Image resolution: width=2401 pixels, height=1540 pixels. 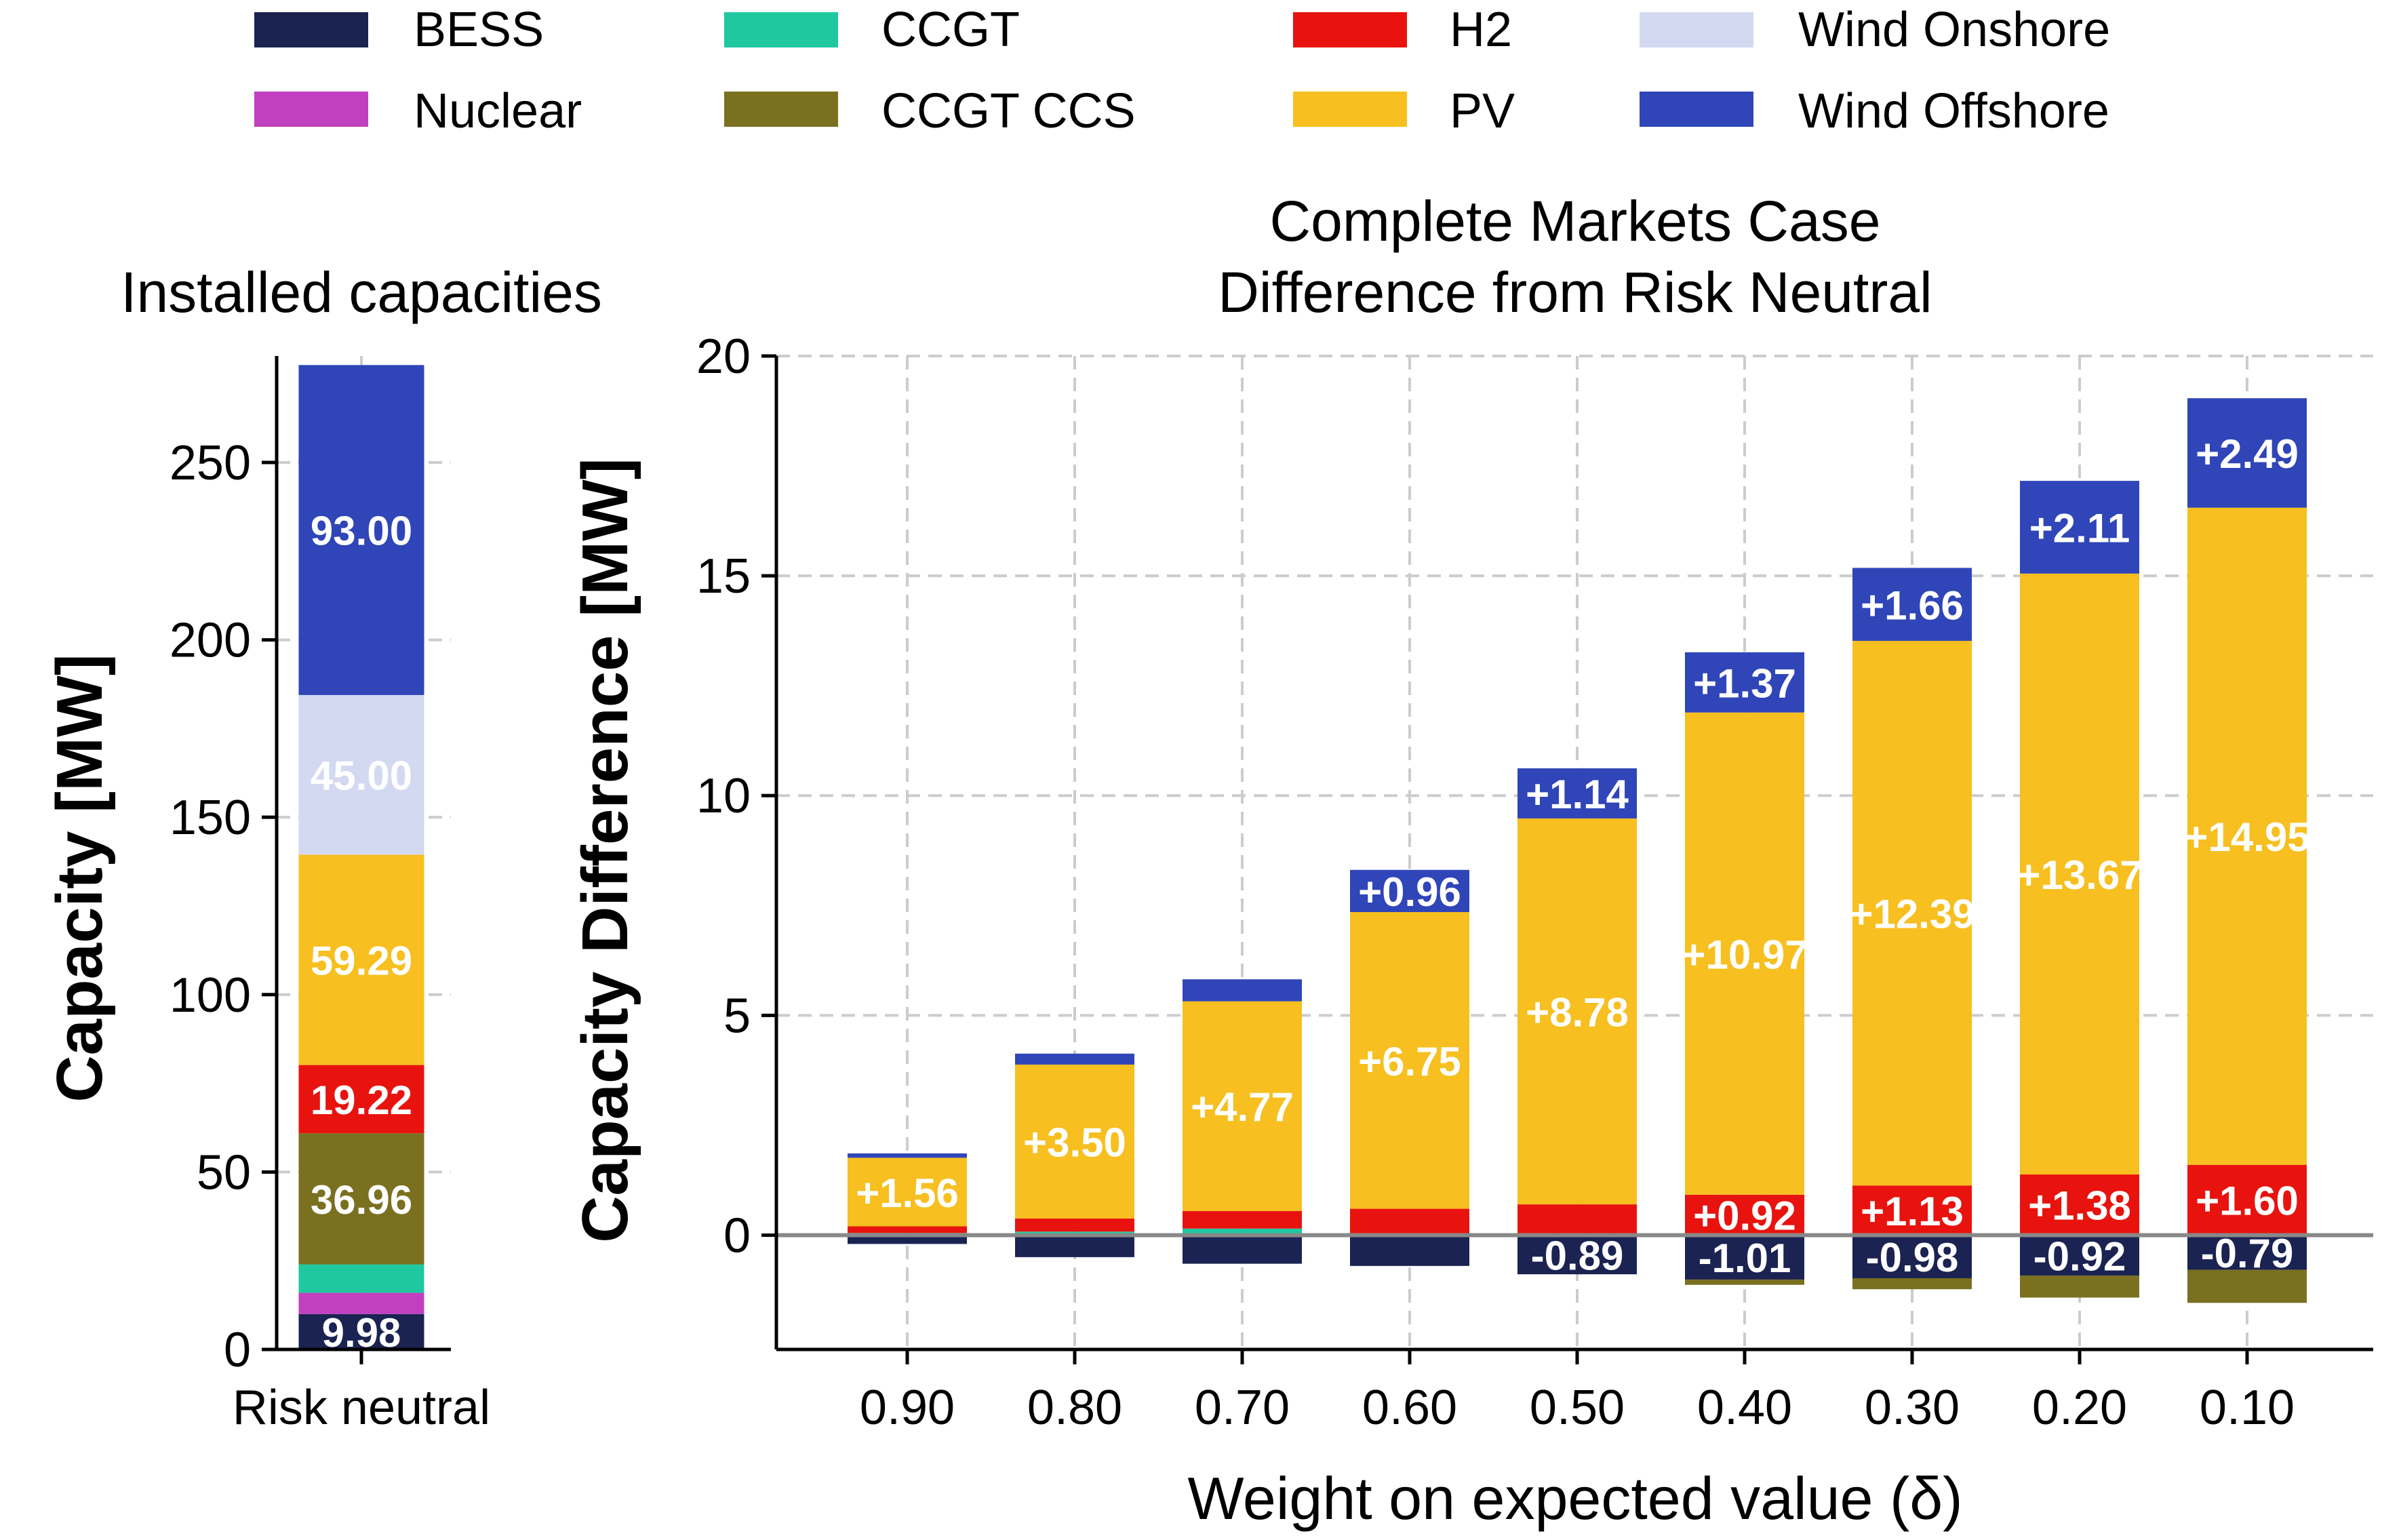 I want to click on left-bar-label-pv: 59.29, so click(x=361, y=960).